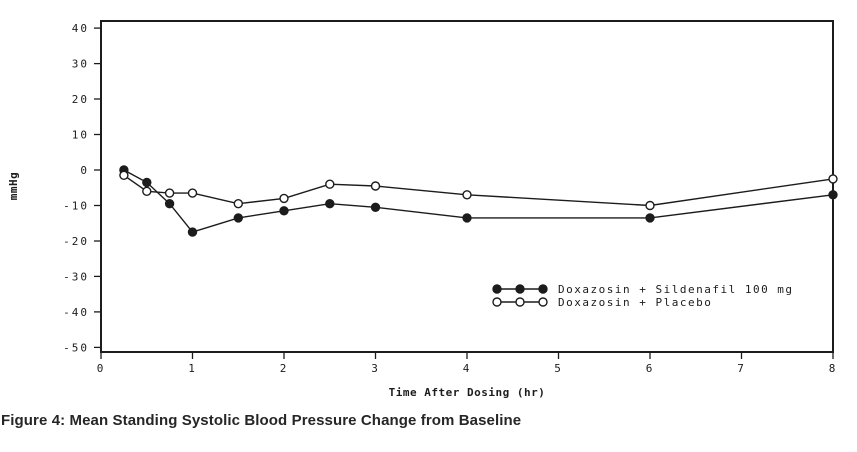 The height and width of the screenshot is (452, 857). I want to click on y-axis-tick-label: 10, so click(80, 135).